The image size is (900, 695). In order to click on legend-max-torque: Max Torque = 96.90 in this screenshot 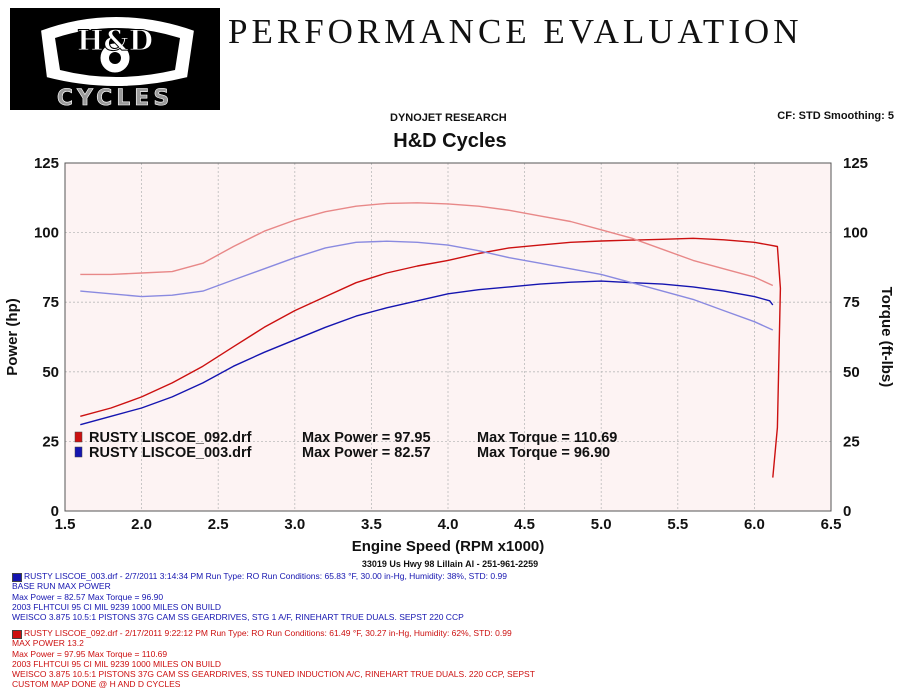, I will do `click(543, 453)`.